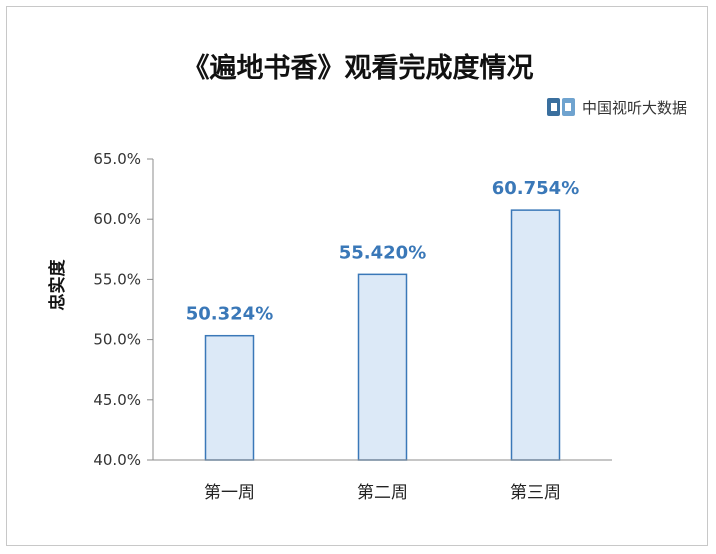 The image size is (716, 554). Describe the element at coordinates (117, 460) in the screenshot. I see `y-tick-label: 40.0%` at that location.